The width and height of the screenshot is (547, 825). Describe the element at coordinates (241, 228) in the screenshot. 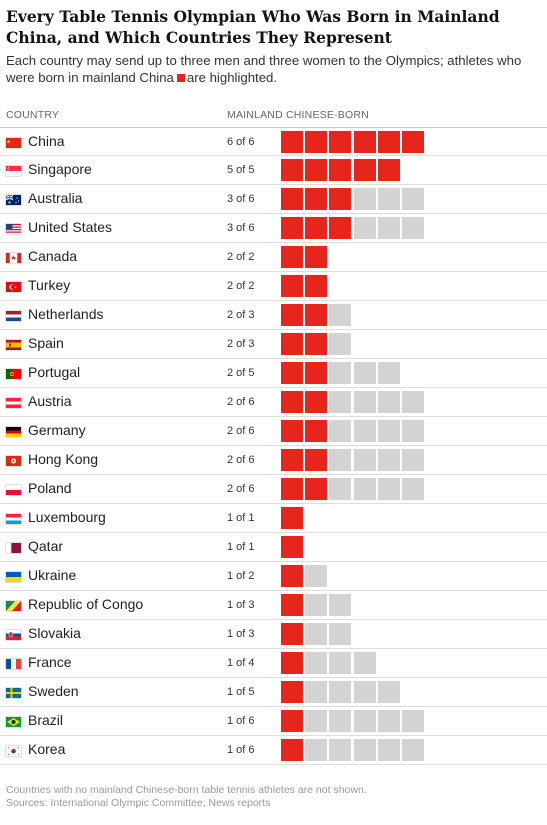

I see `born-count-label: 3 of 6` at that location.